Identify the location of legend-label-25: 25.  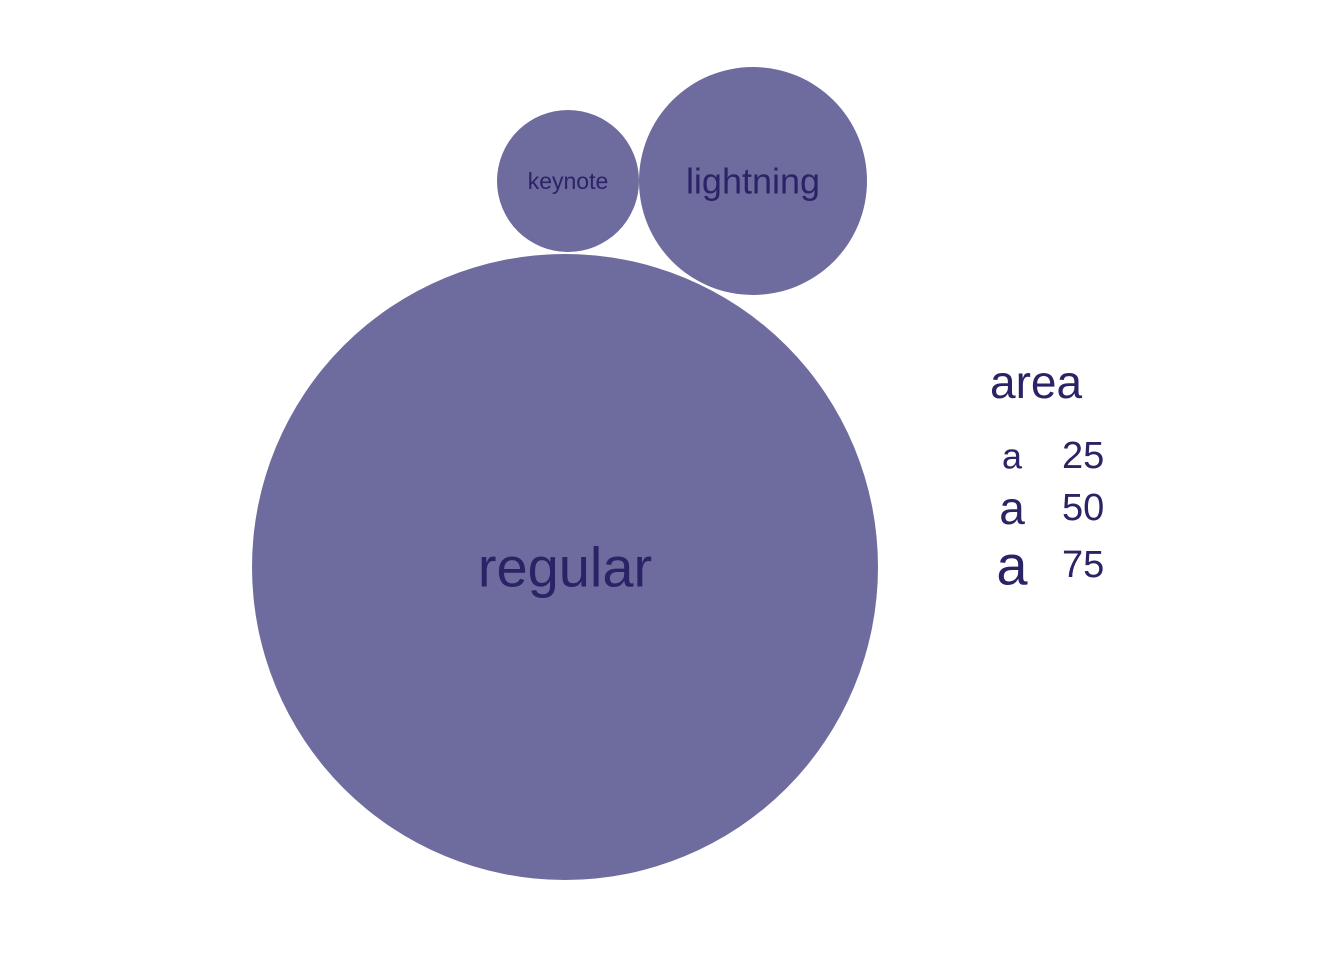
(1083, 456).